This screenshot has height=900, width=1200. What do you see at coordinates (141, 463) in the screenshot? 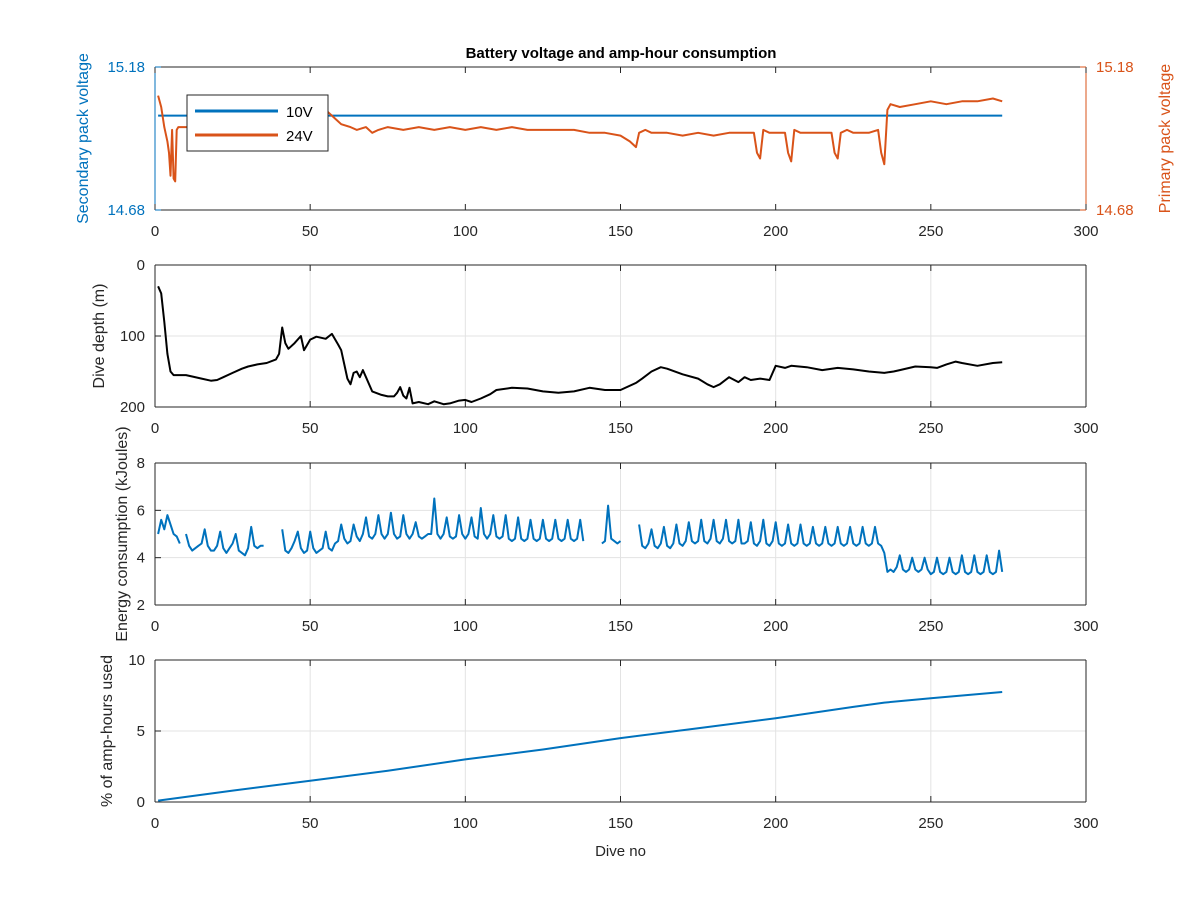
I see `y-tick-label: 8` at bounding box center [141, 463].